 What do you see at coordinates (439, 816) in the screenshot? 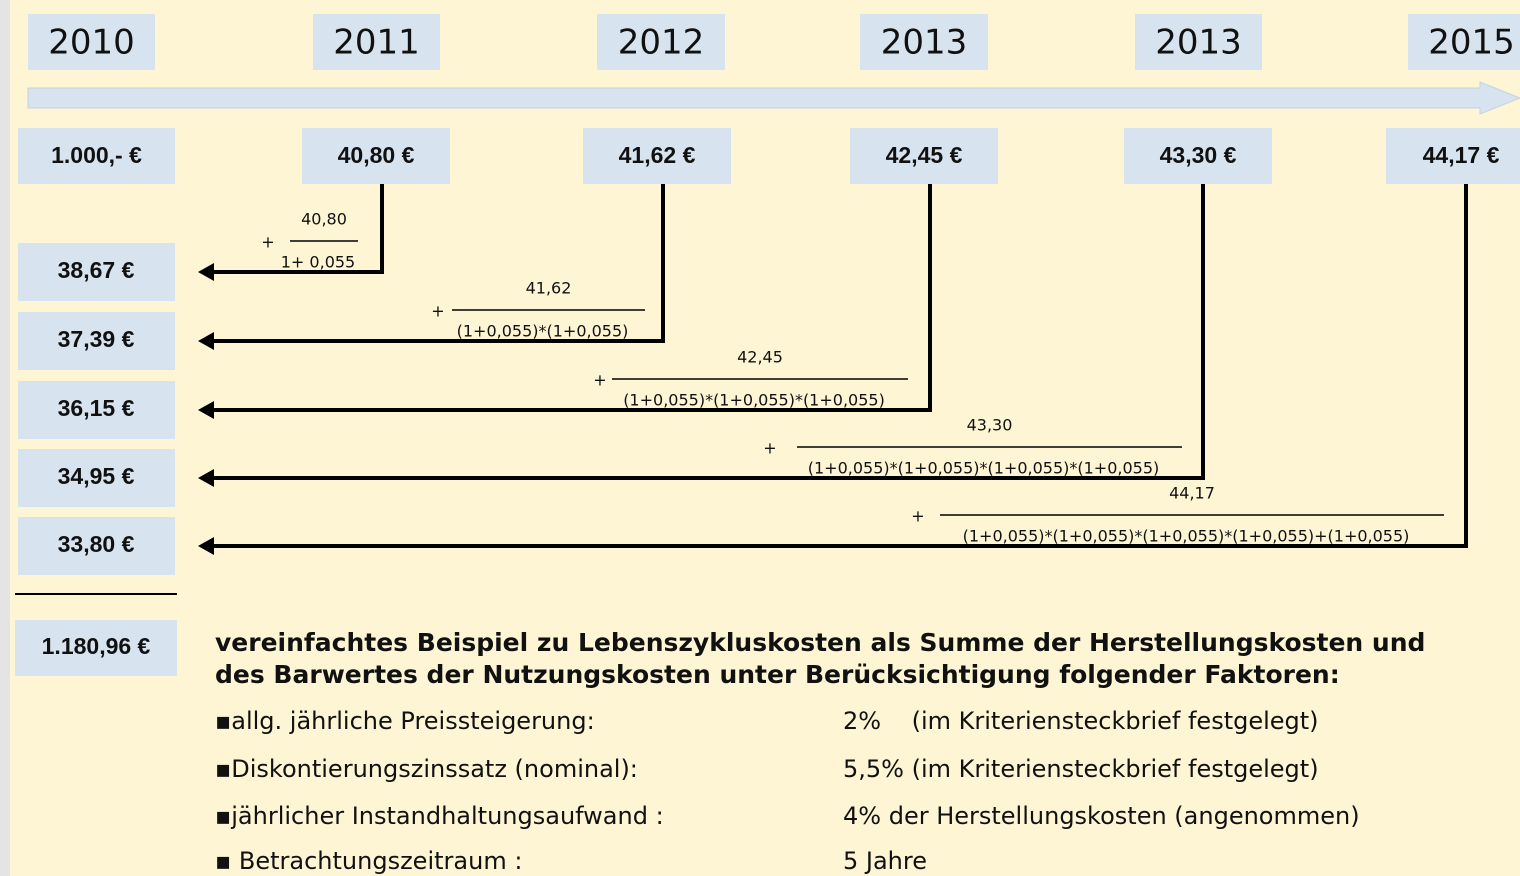
I see `factor-label: ▪jährlicher Instandhaltungsaufwand :` at bounding box center [439, 816].